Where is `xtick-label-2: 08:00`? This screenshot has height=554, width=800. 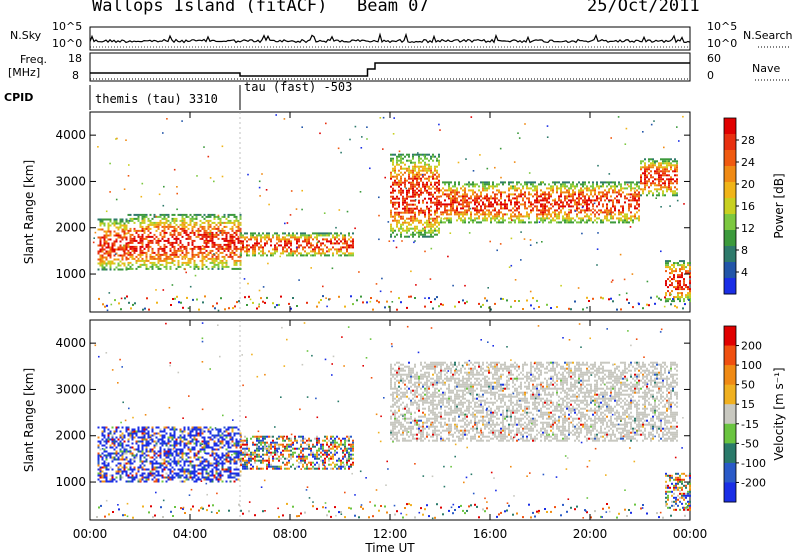 xtick-label-2: 08:00 is located at coordinates (290, 534).